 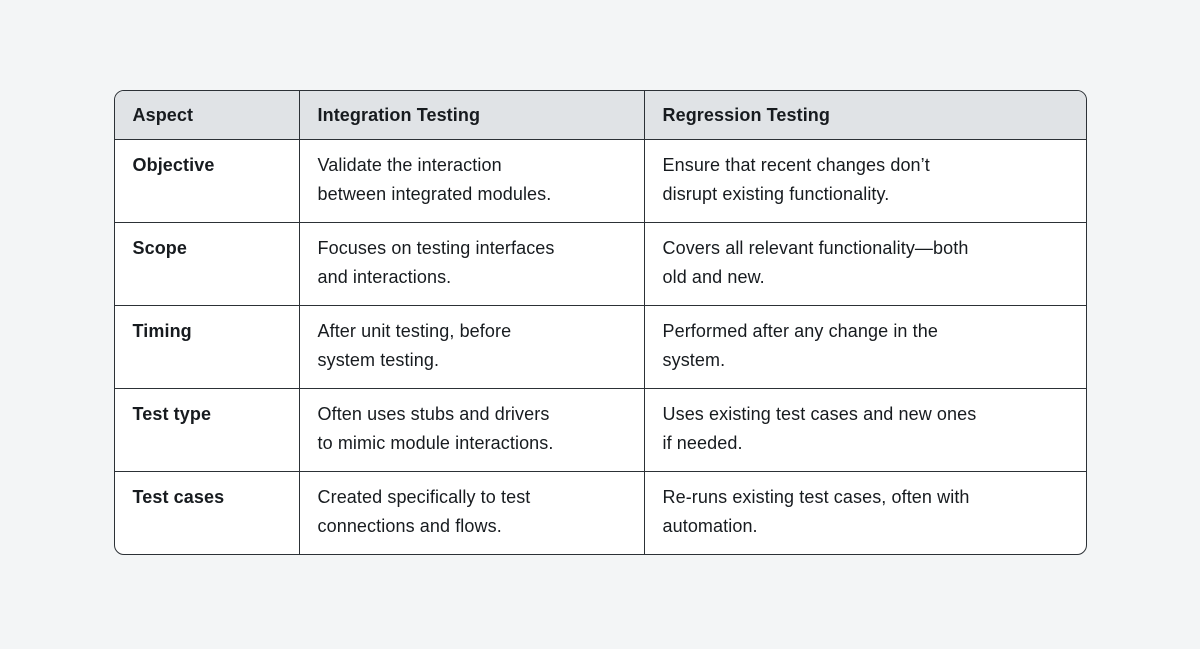 What do you see at coordinates (864, 115) in the screenshot?
I see `header-cell-regression-testing: Regression Testing` at bounding box center [864, 115].